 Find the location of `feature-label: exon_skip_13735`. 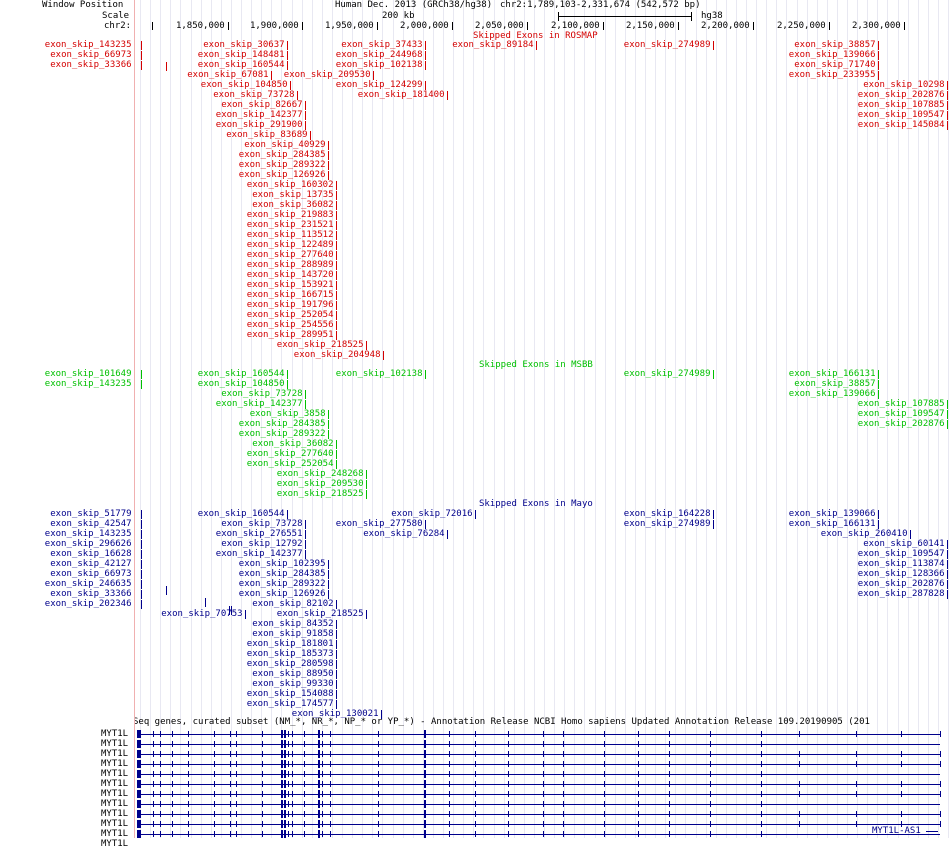

feature-label: exon_skip_13735 is located at coordinates (293, 195).